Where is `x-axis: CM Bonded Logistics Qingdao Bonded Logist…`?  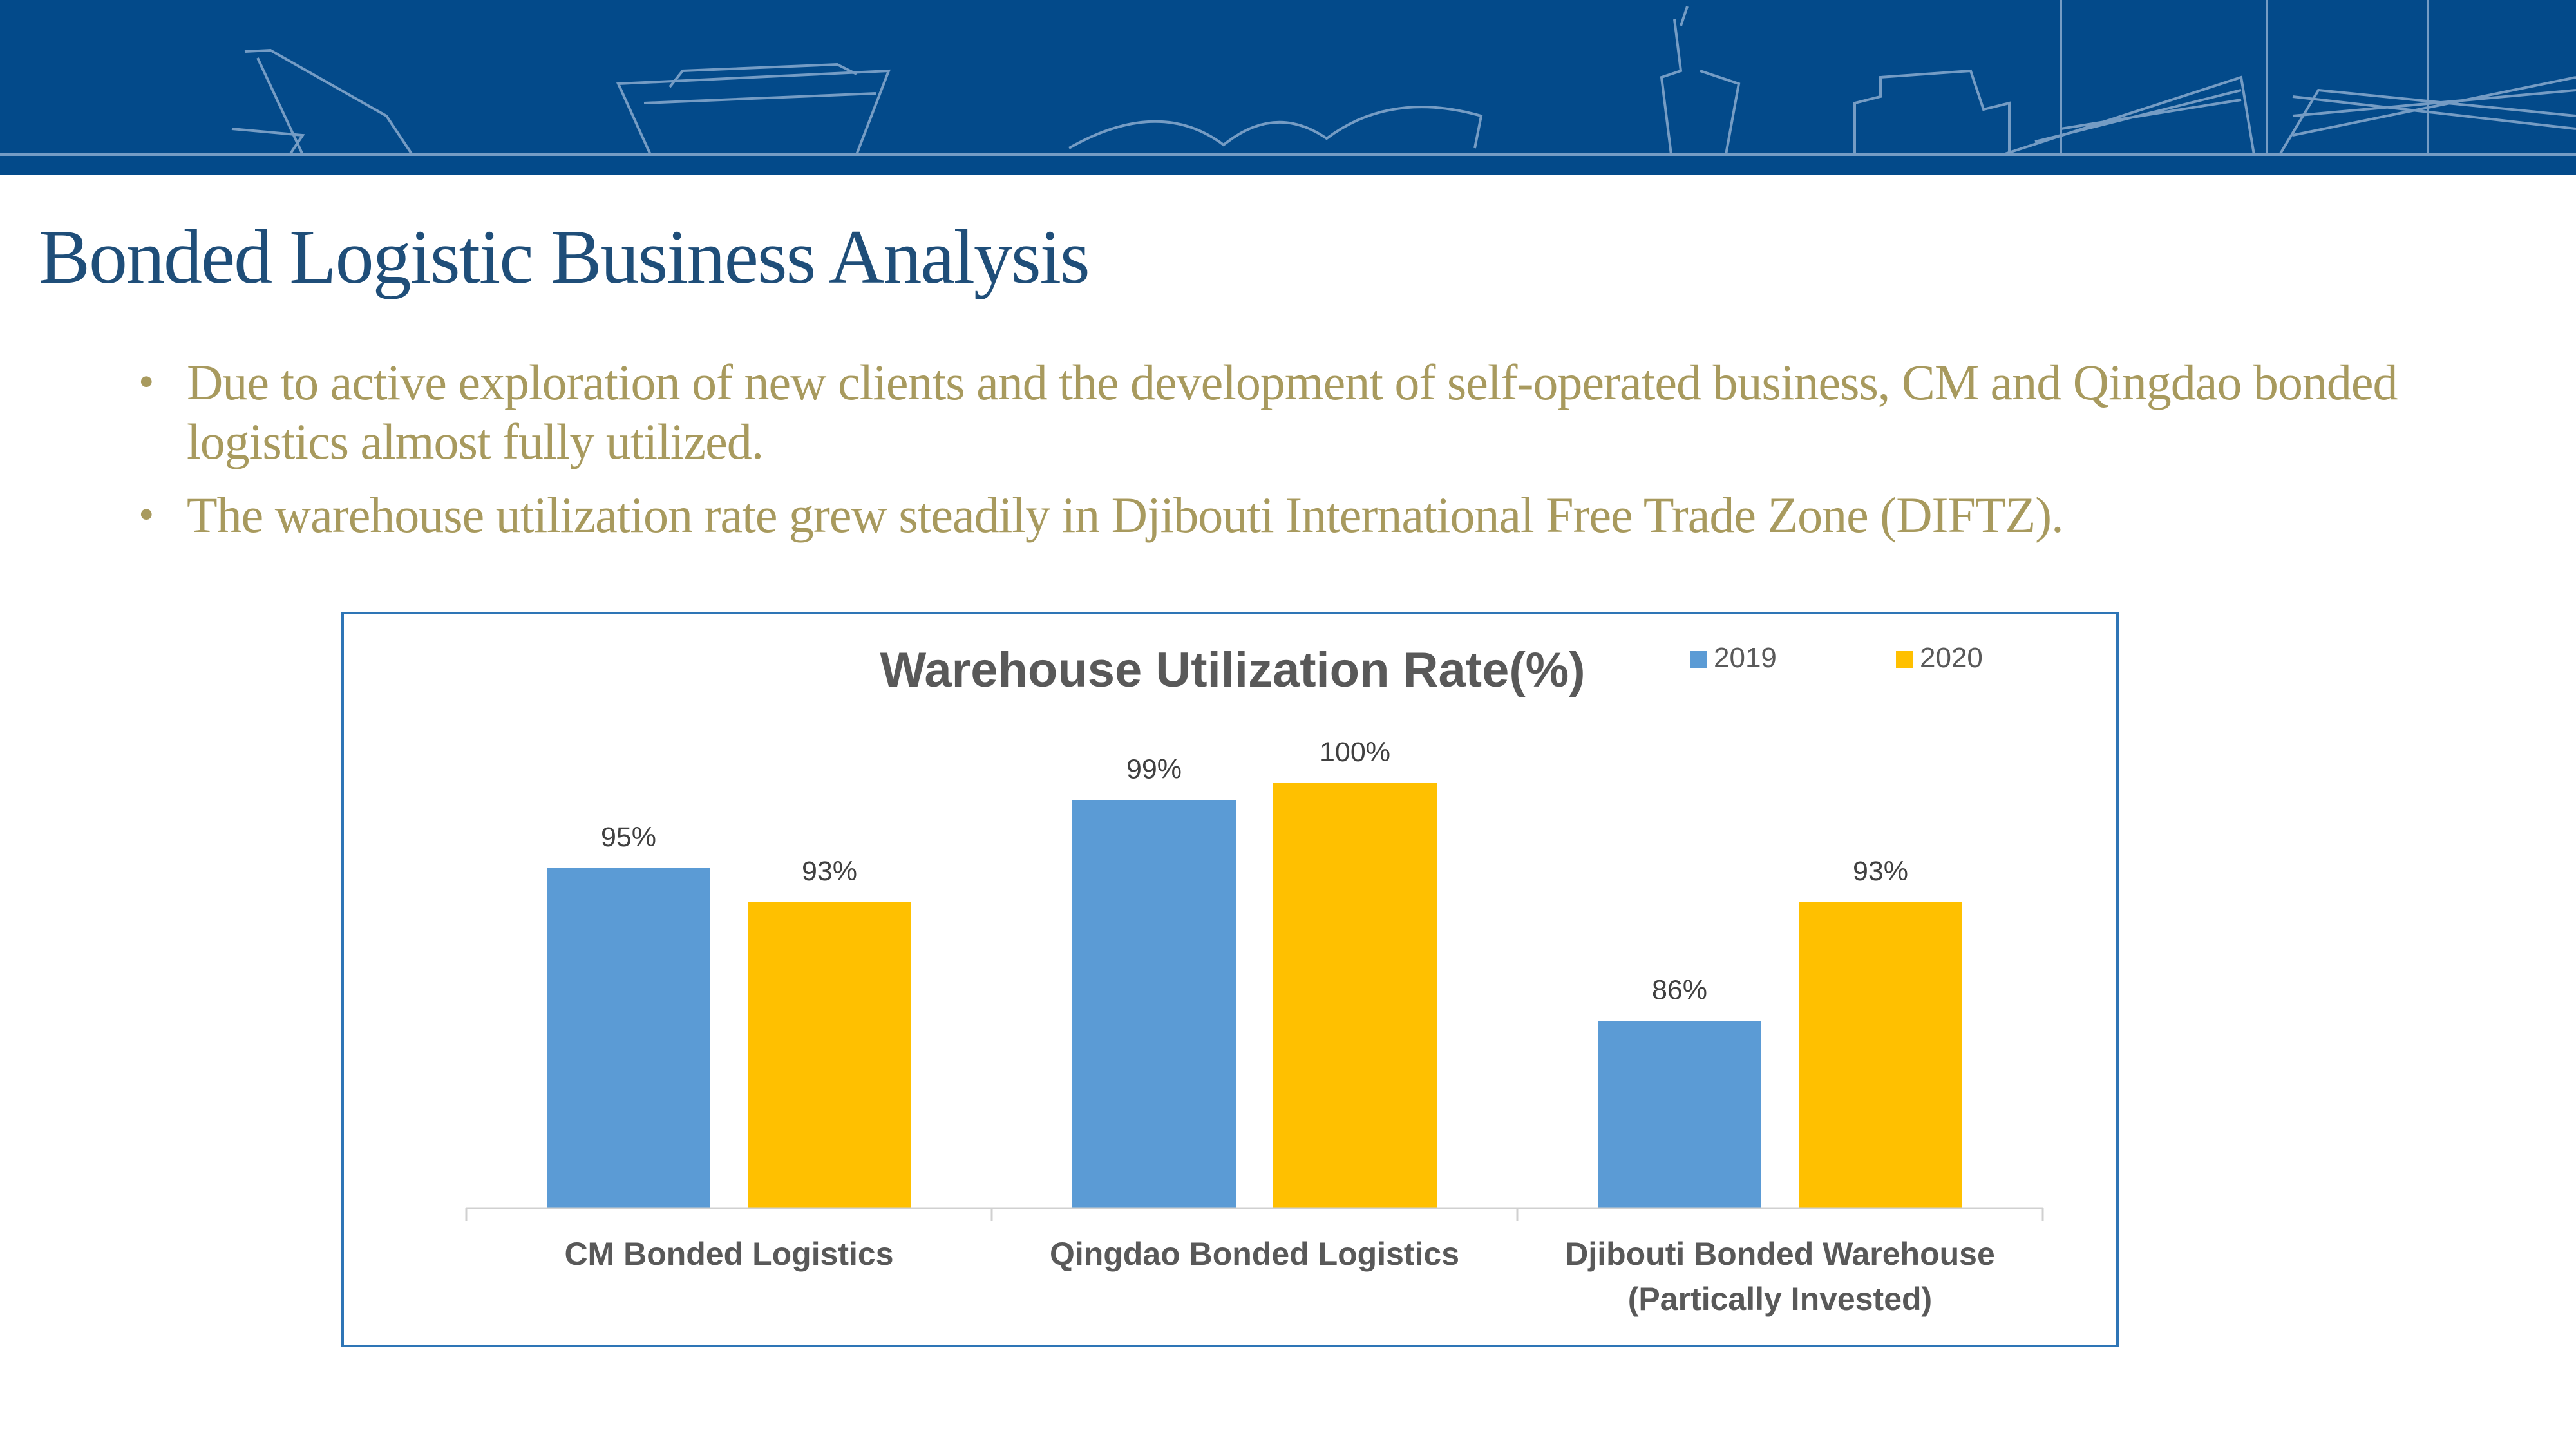
x-axis: CM Bonded Logistics Qingdao Bonded Logist… is located at coordinates (1254, 1262).